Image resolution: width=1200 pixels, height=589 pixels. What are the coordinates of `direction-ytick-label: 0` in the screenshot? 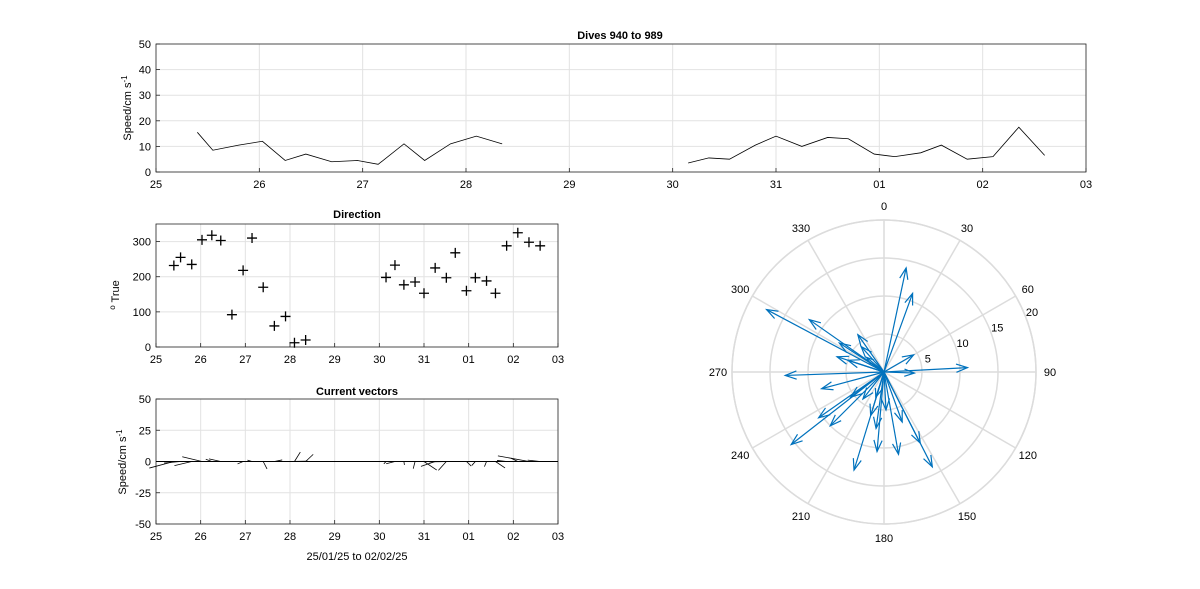 It's located at (148, 348).